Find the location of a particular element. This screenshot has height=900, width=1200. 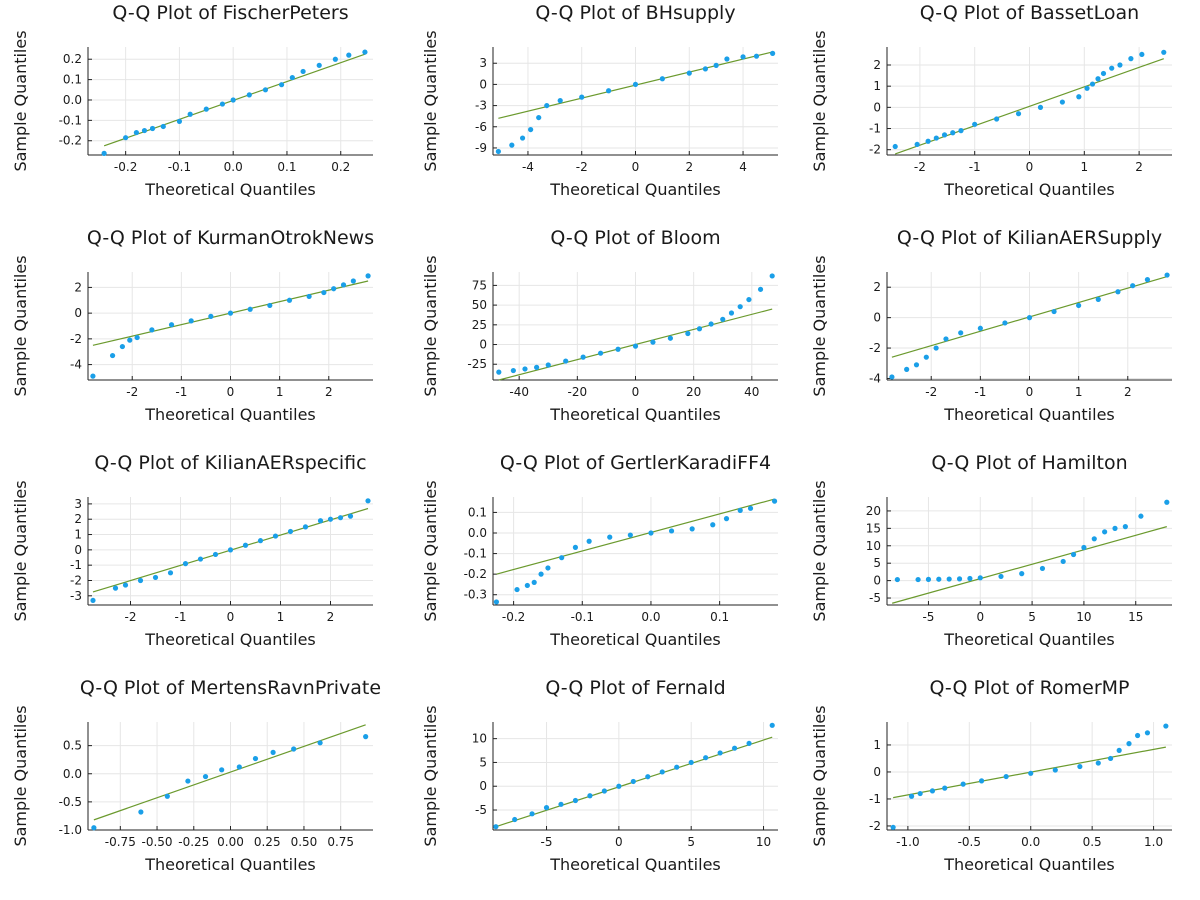

panel-title: Q-Q Plot of Bloom is located at coordinates (635, 238).